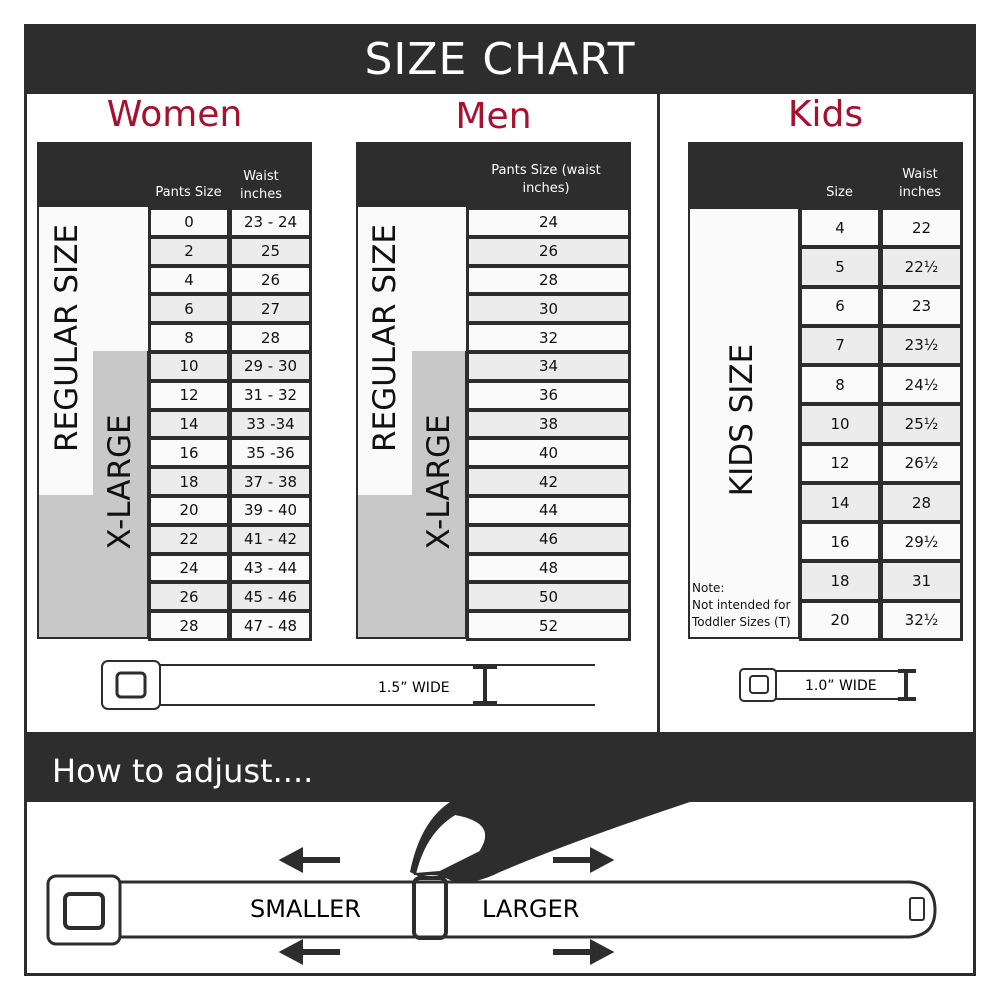  What do you see at coordinates (708, 588) in the screenshot?
I see `note-title: Note:` at bounding box center [708, 588].